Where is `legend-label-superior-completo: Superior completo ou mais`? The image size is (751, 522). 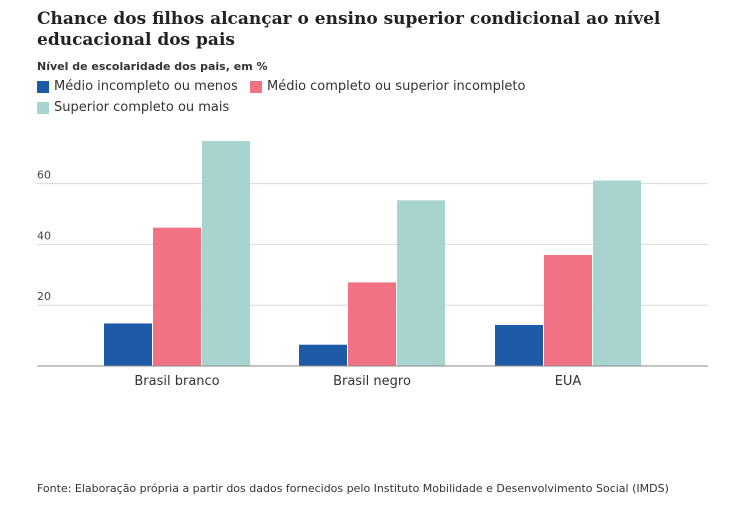
legend-label-superior-completo: Superior completo ou mais is located at coordinates (142, 107).